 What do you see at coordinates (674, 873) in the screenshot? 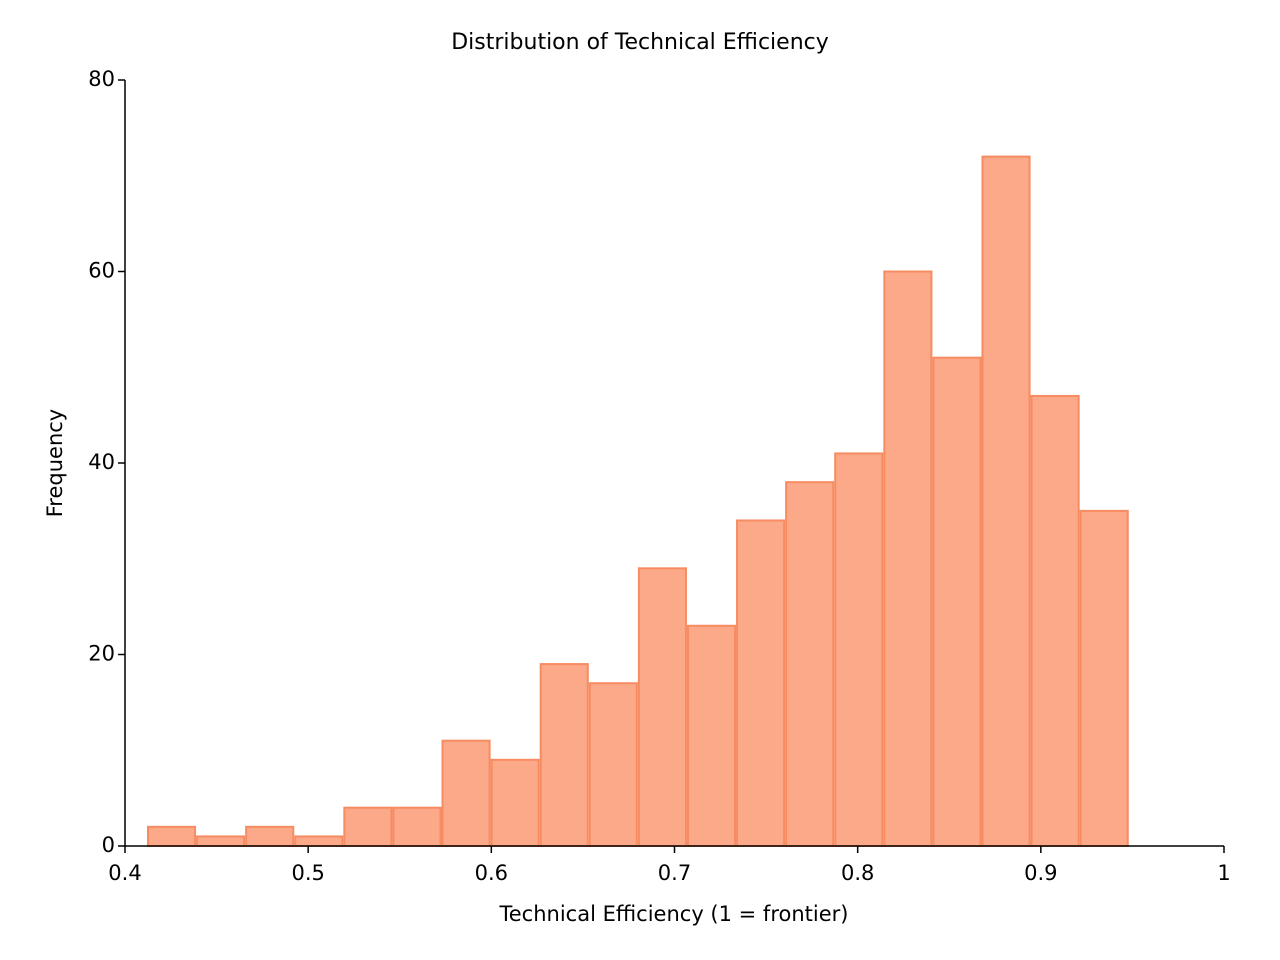
I see `x-tick-label: 0.7` at bounding box center [674, 873].